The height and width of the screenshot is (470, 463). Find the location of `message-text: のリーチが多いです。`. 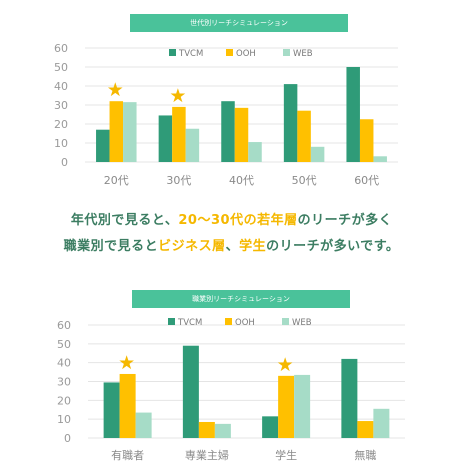

message-text: のリーチが多いです。 is located at coordinates (333, 246).